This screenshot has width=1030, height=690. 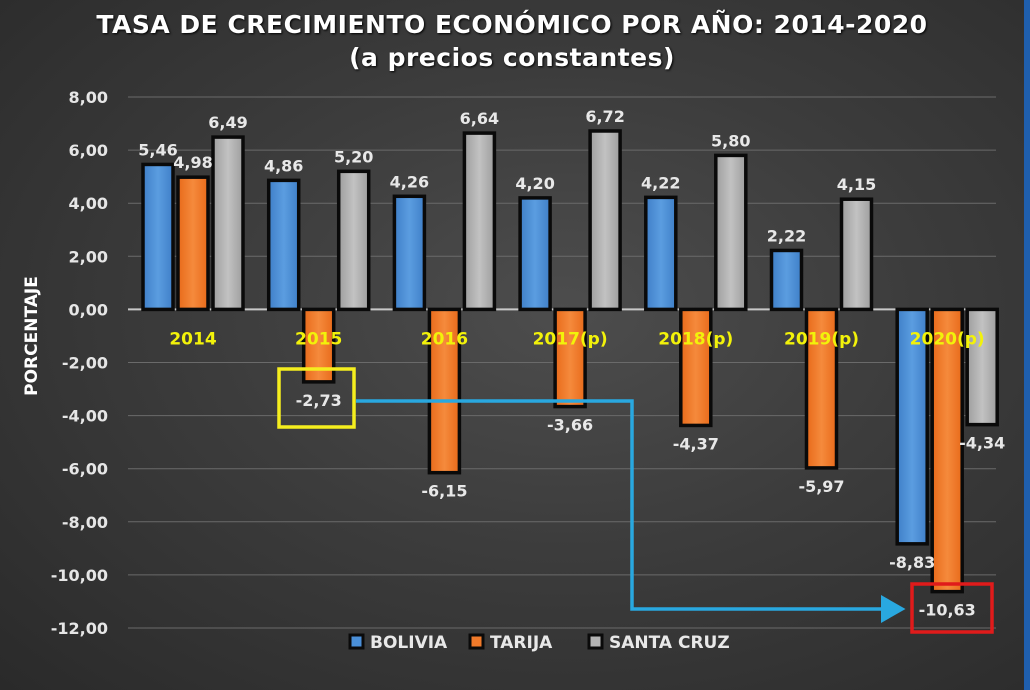 What do you see at coordinates (444, 339) in the screenshot?
I see `x-category-label: 2016` at bounding box center [444, 339].